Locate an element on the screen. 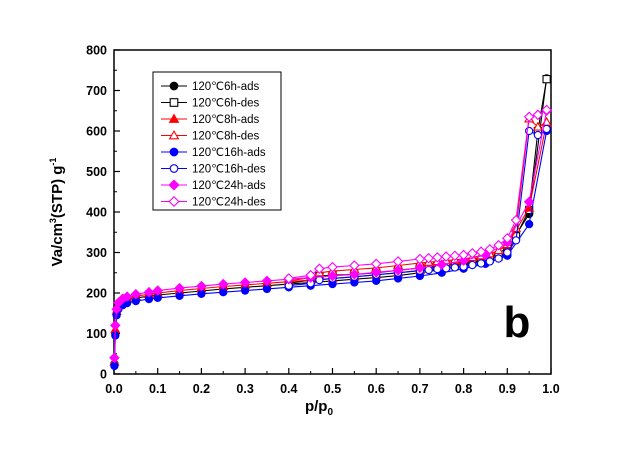 The width and height of the screenshot is (642, 452). y-axis-title: Va/cm3(STP) g-1 is located at coordinates (57, 212).